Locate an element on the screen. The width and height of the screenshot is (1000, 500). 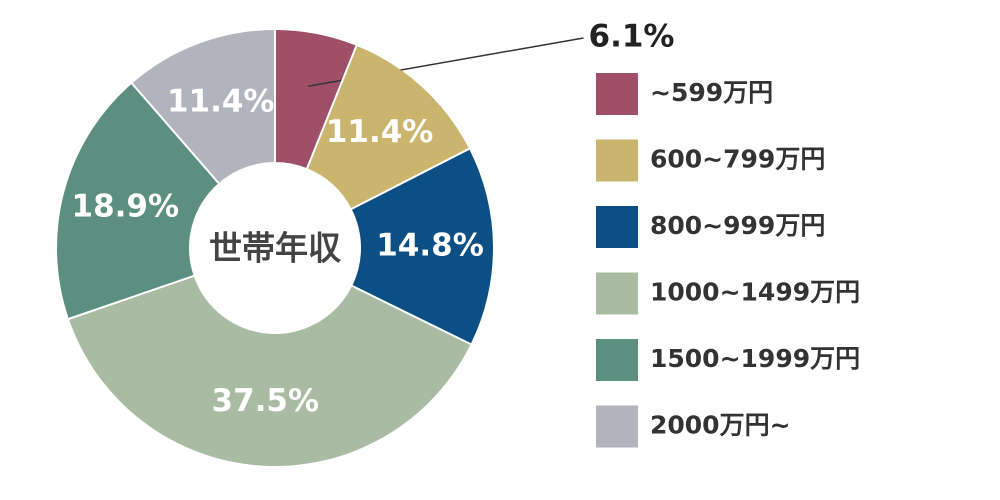
data-label: 37.5% is located at coordinates (266, 401).